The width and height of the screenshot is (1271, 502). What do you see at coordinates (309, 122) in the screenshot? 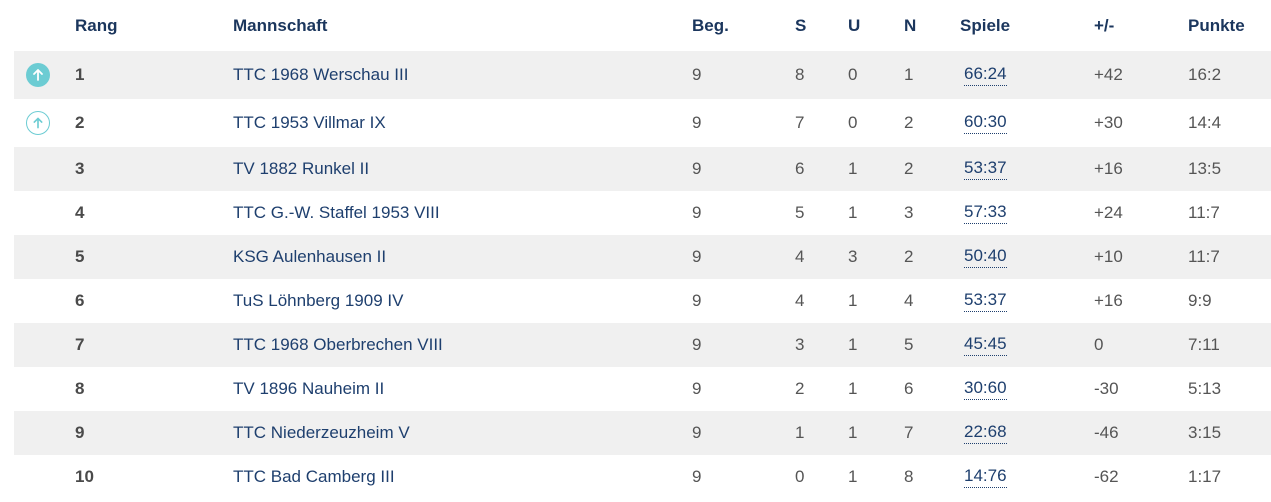
I see `team-link: TTC 1953 Villmar IX` at bounding box center [309, 122].